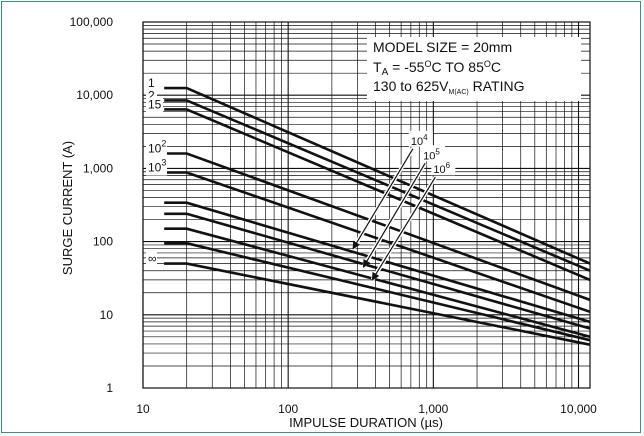  I want to click on x-tick-label: 1,000, so click(433, 409).